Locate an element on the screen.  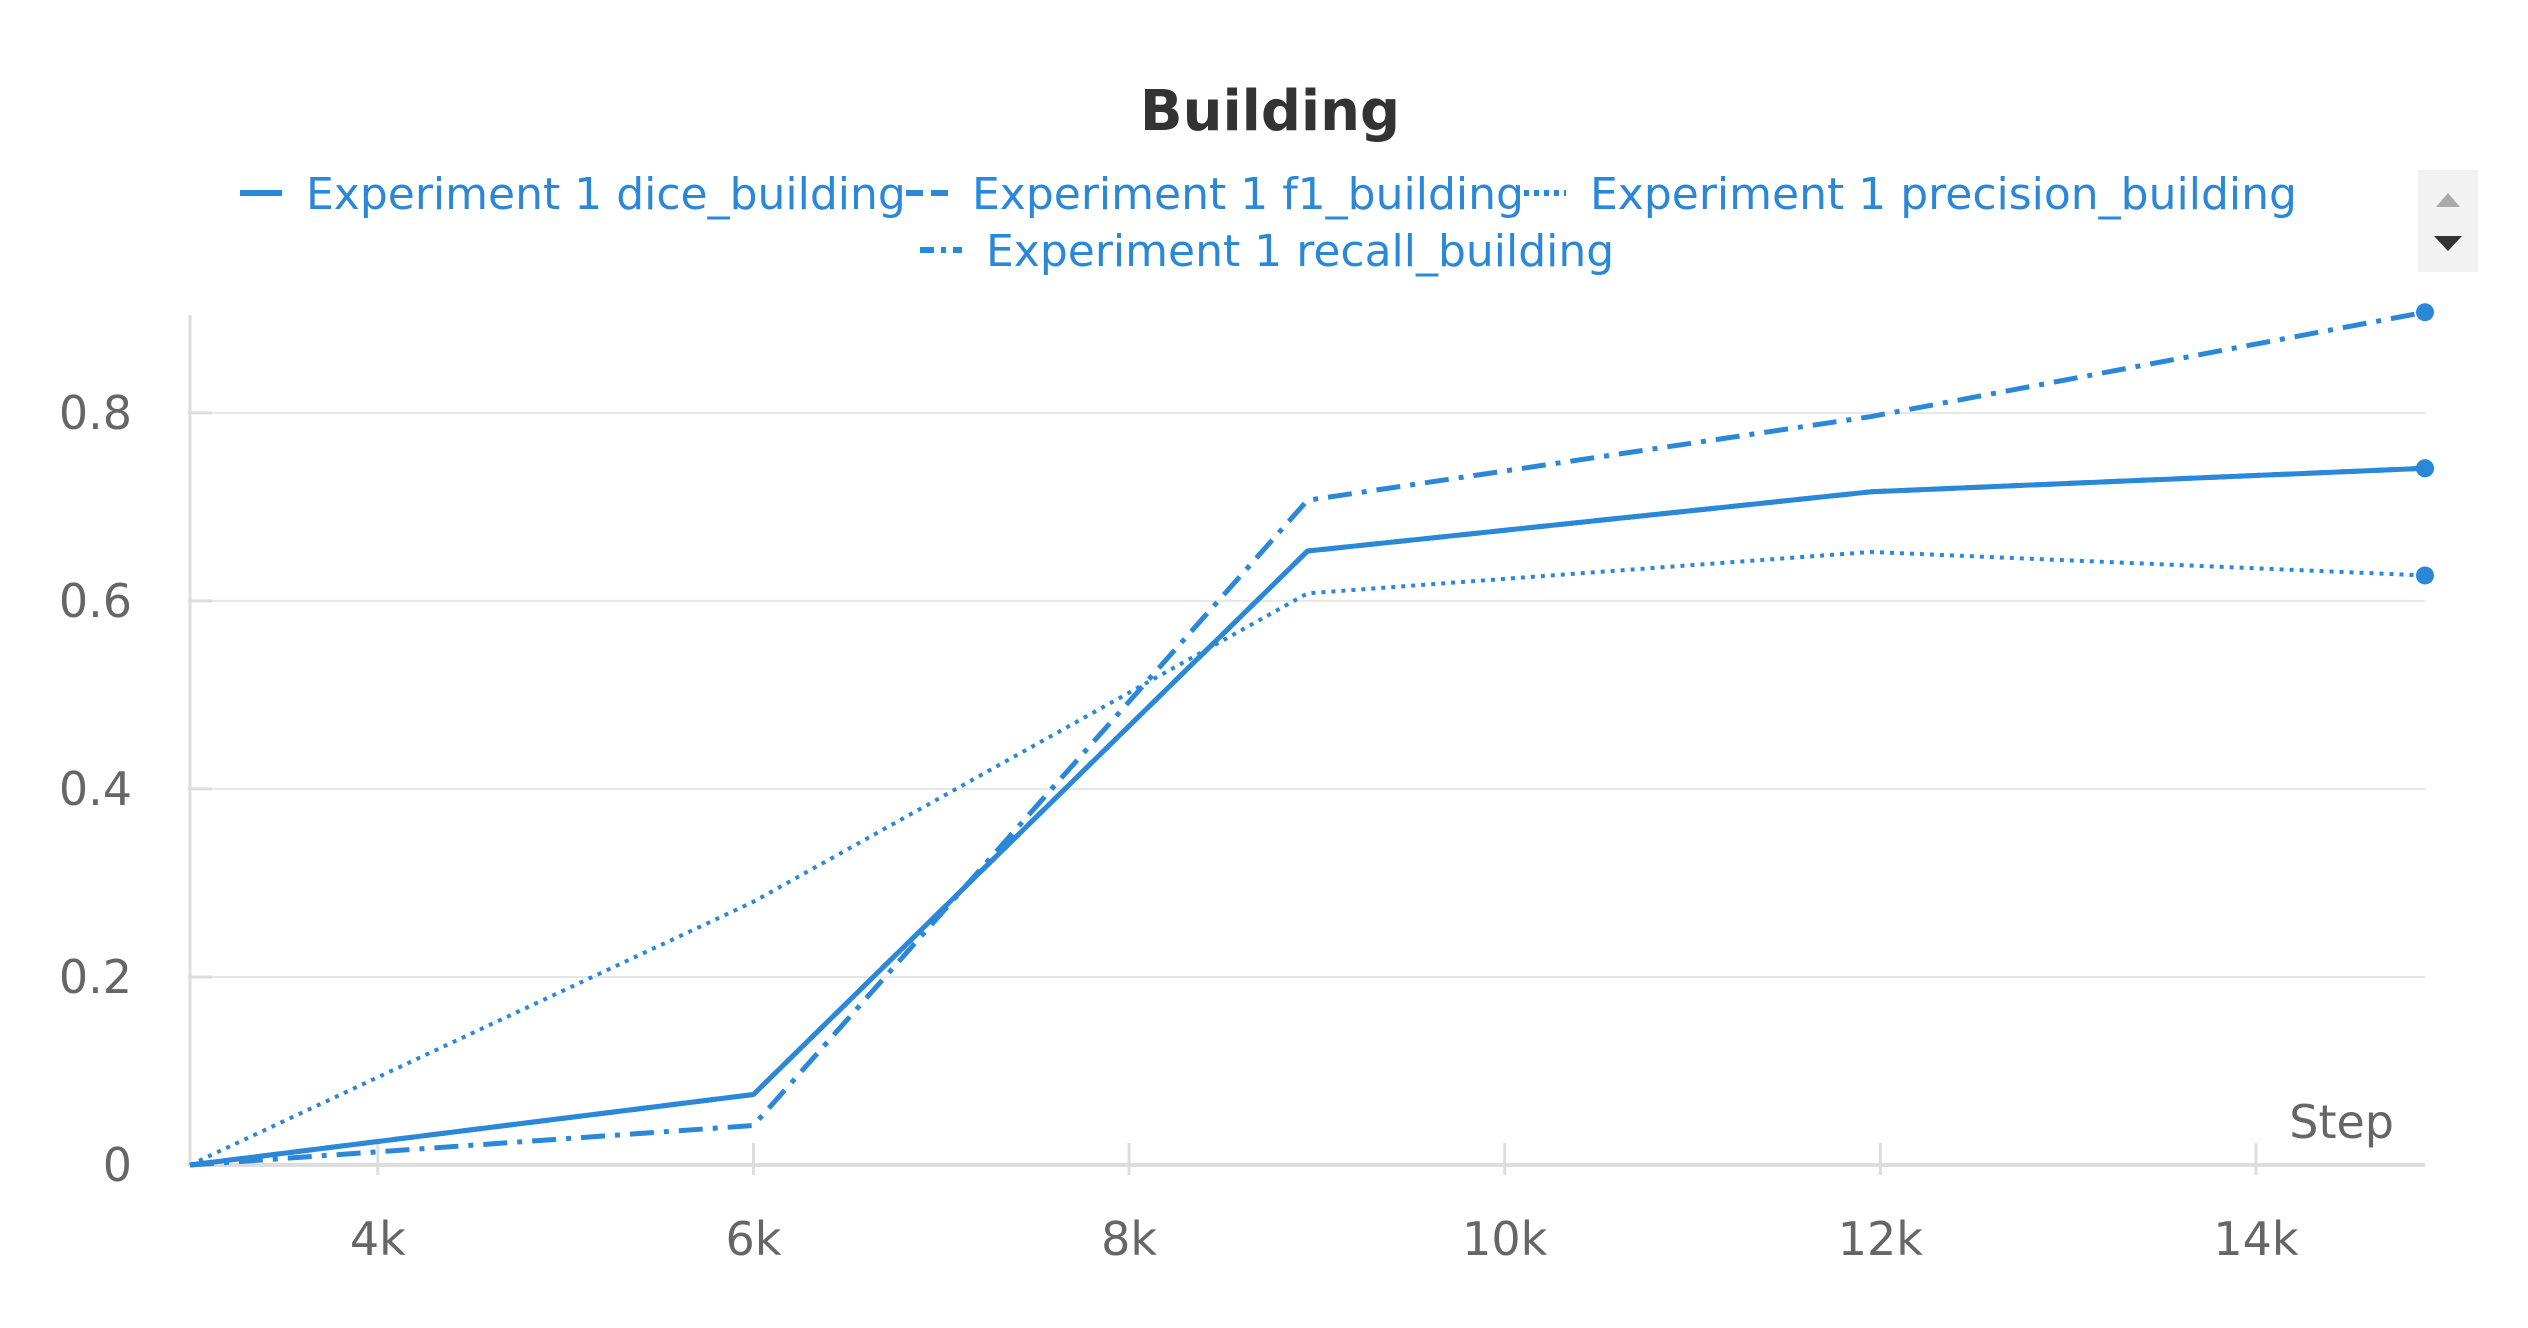
y-tick-label: 0 is located at coordinates (117, 1165).